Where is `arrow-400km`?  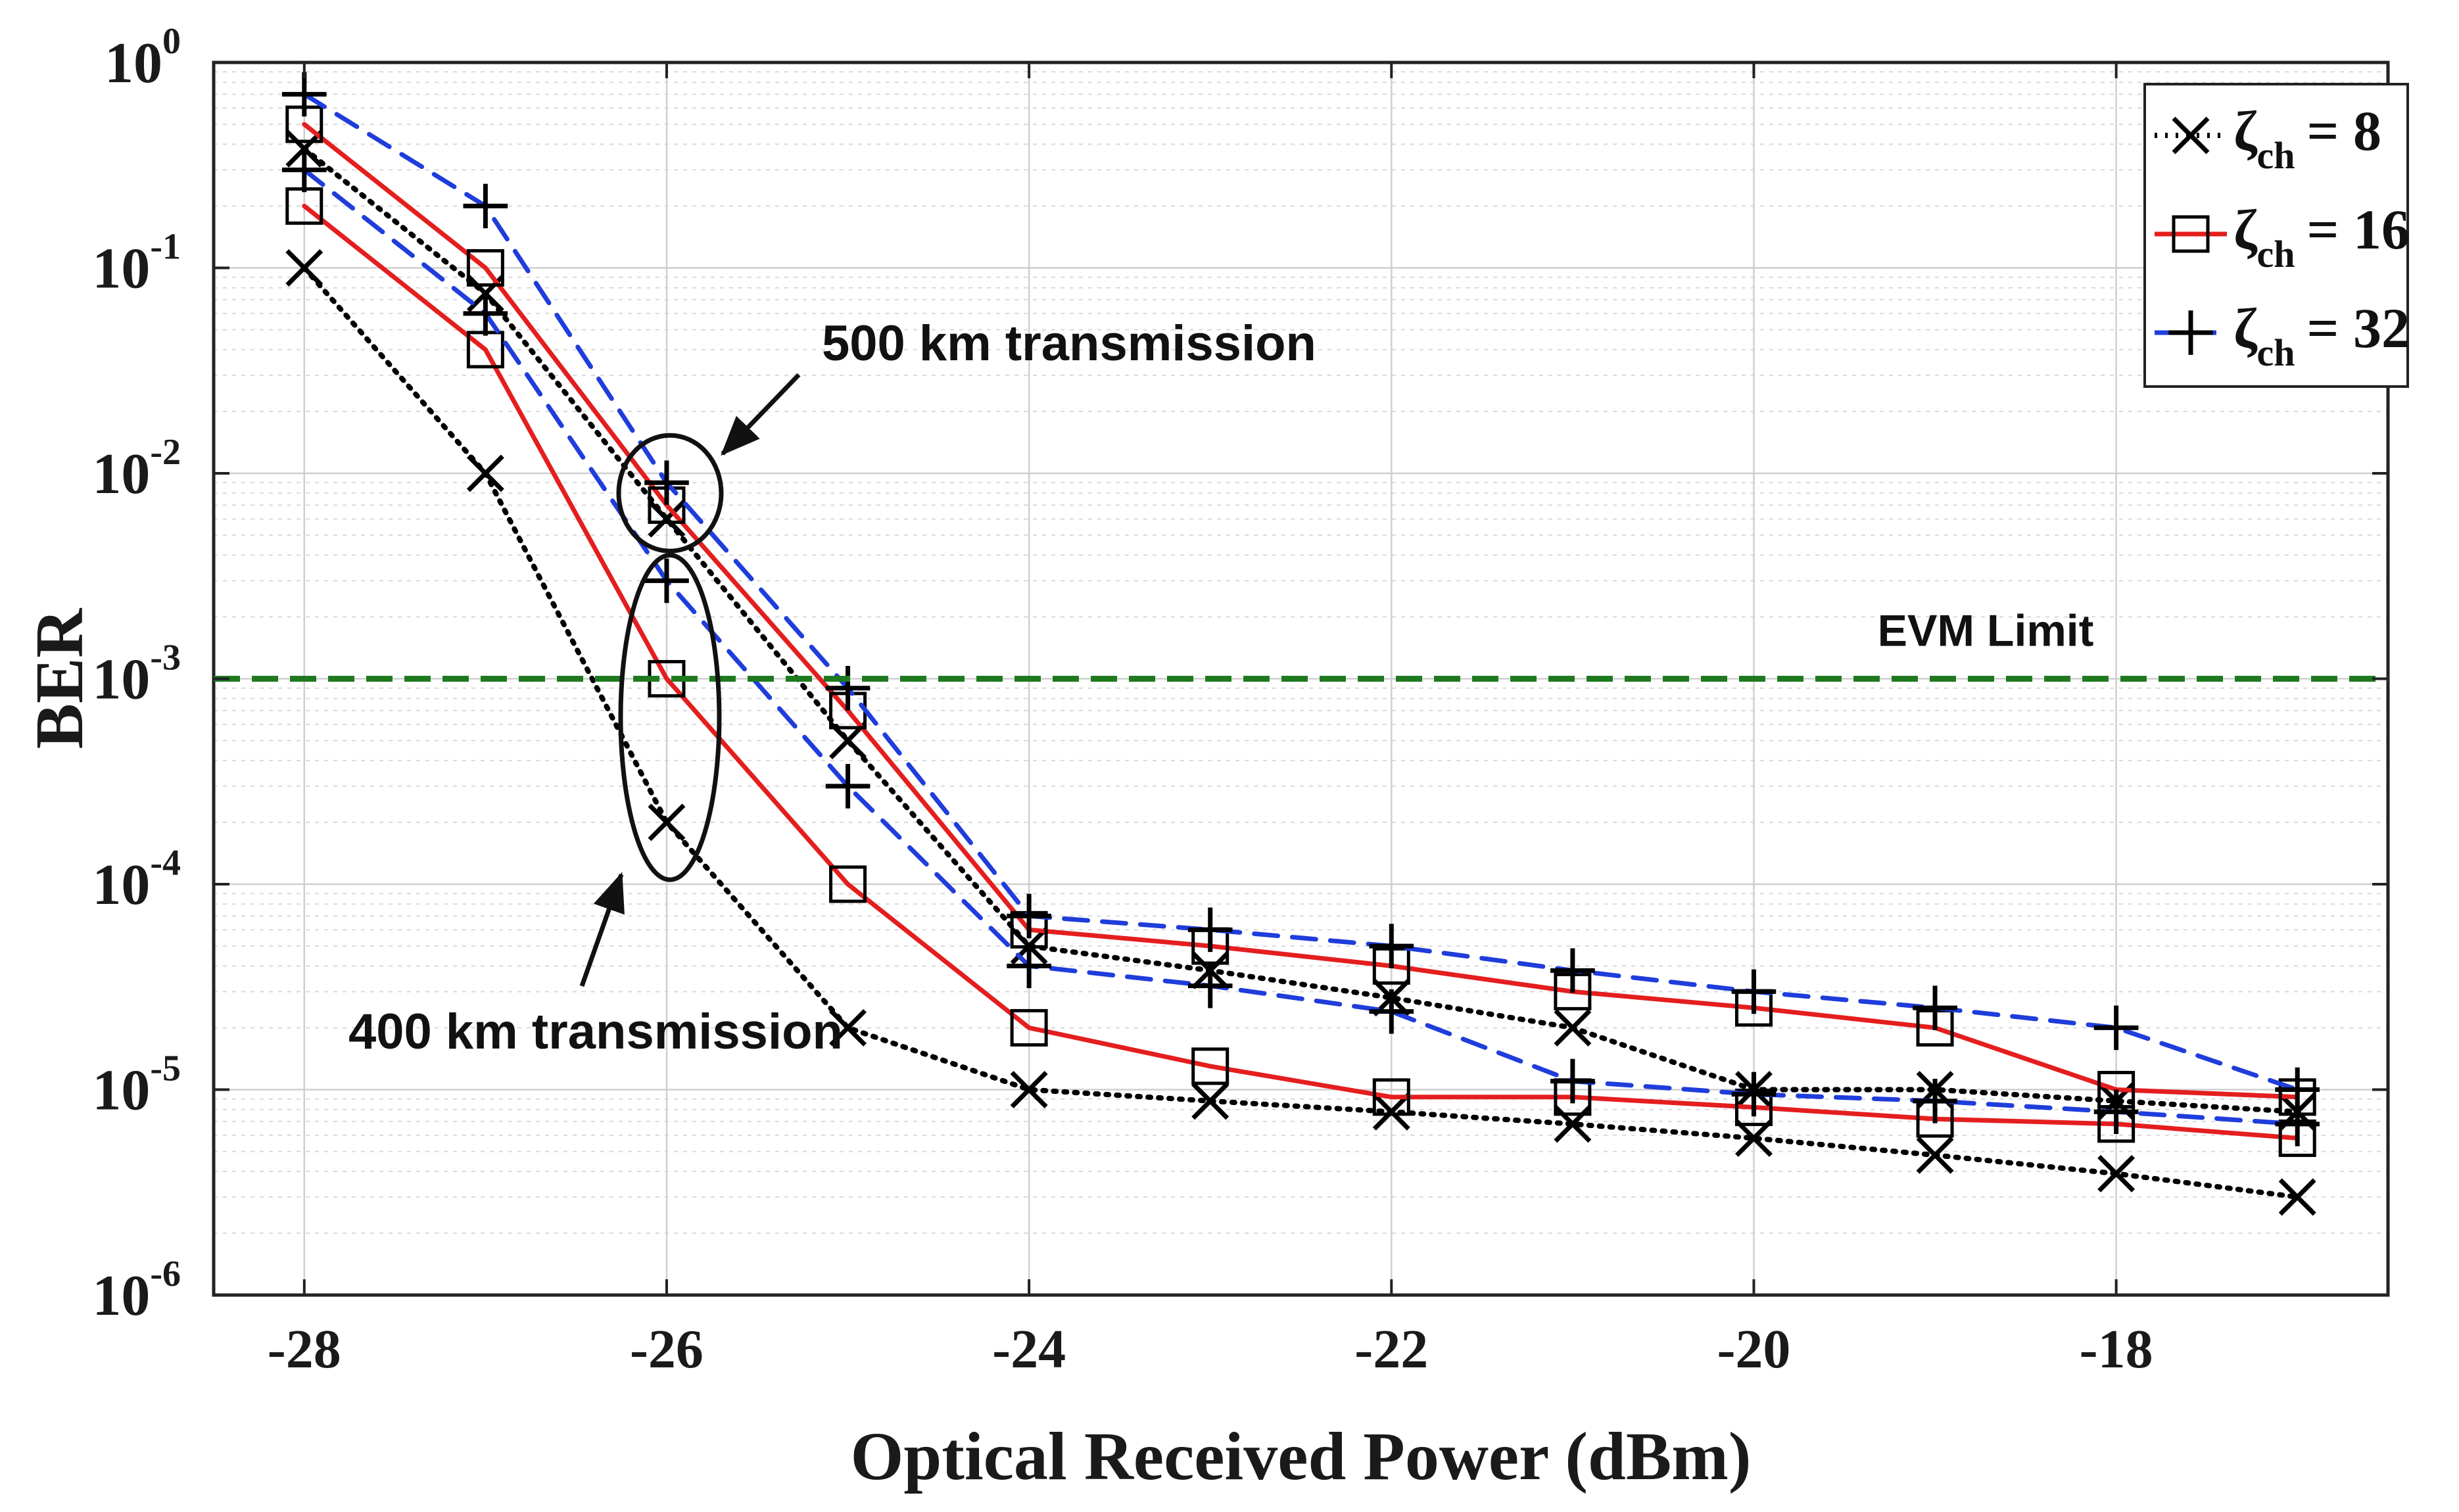
arrow-400km is located at coordinates (602, 929).